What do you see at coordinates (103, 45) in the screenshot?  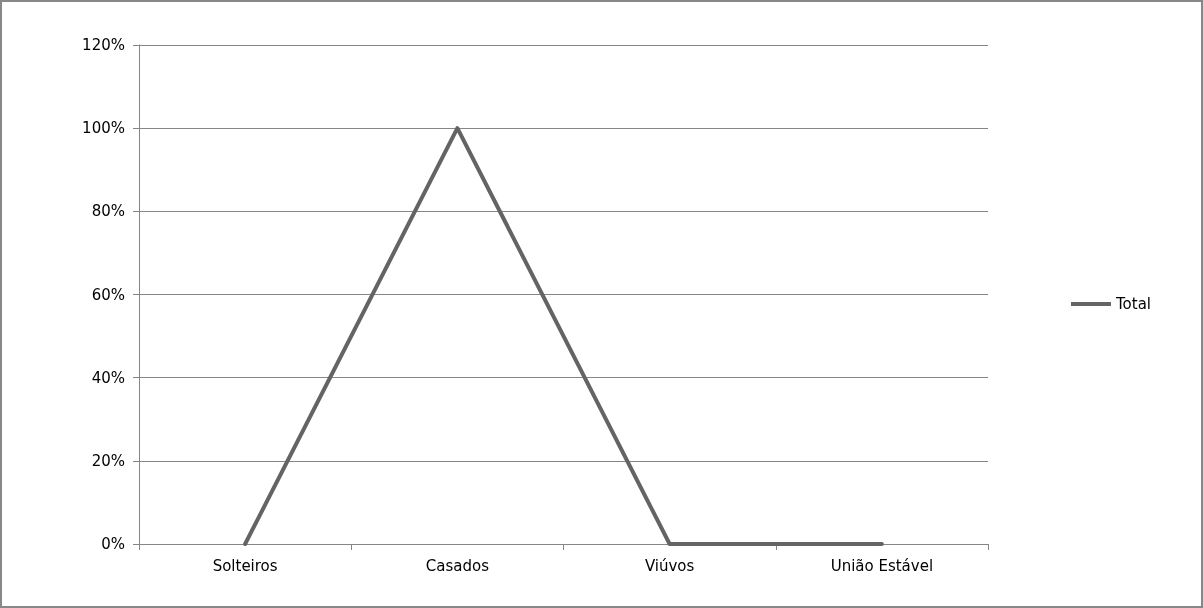 I see `y-tick-label: 120%` at bounding box center [103, 45].